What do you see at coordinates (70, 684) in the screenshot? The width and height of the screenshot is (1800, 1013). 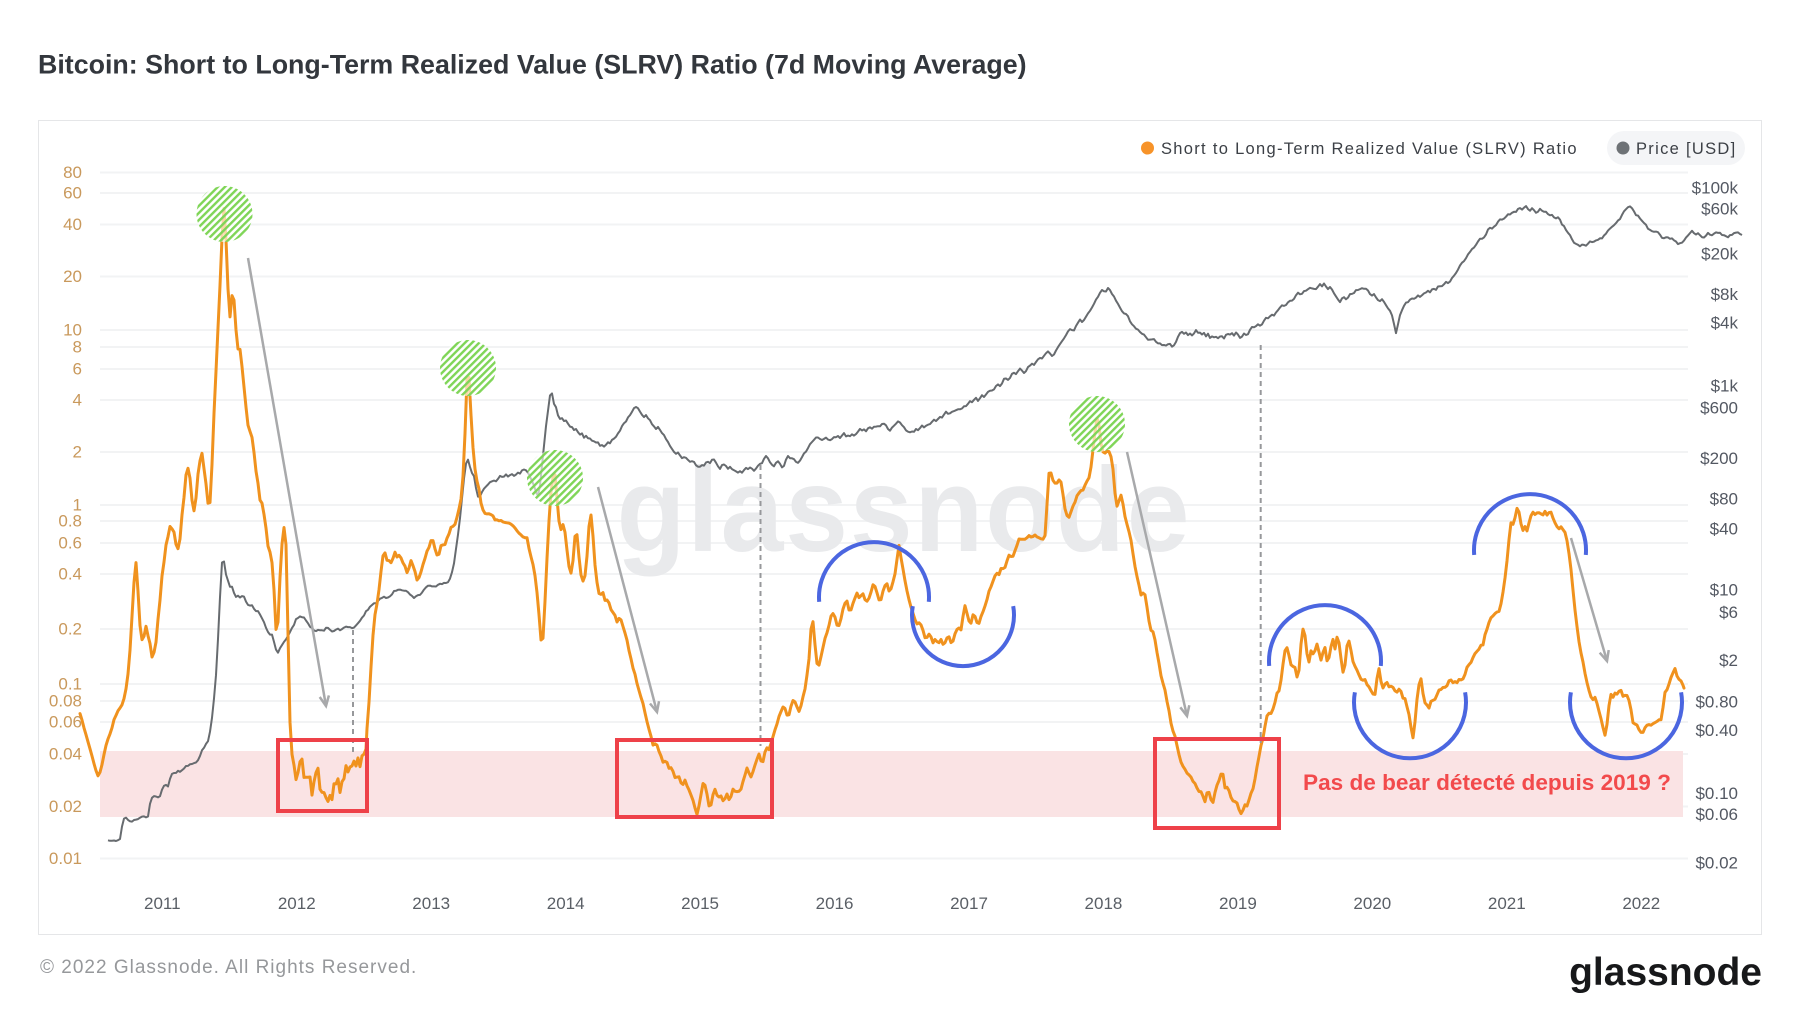 I see `svg-text: 0.1` at bounding box center [70, 684].